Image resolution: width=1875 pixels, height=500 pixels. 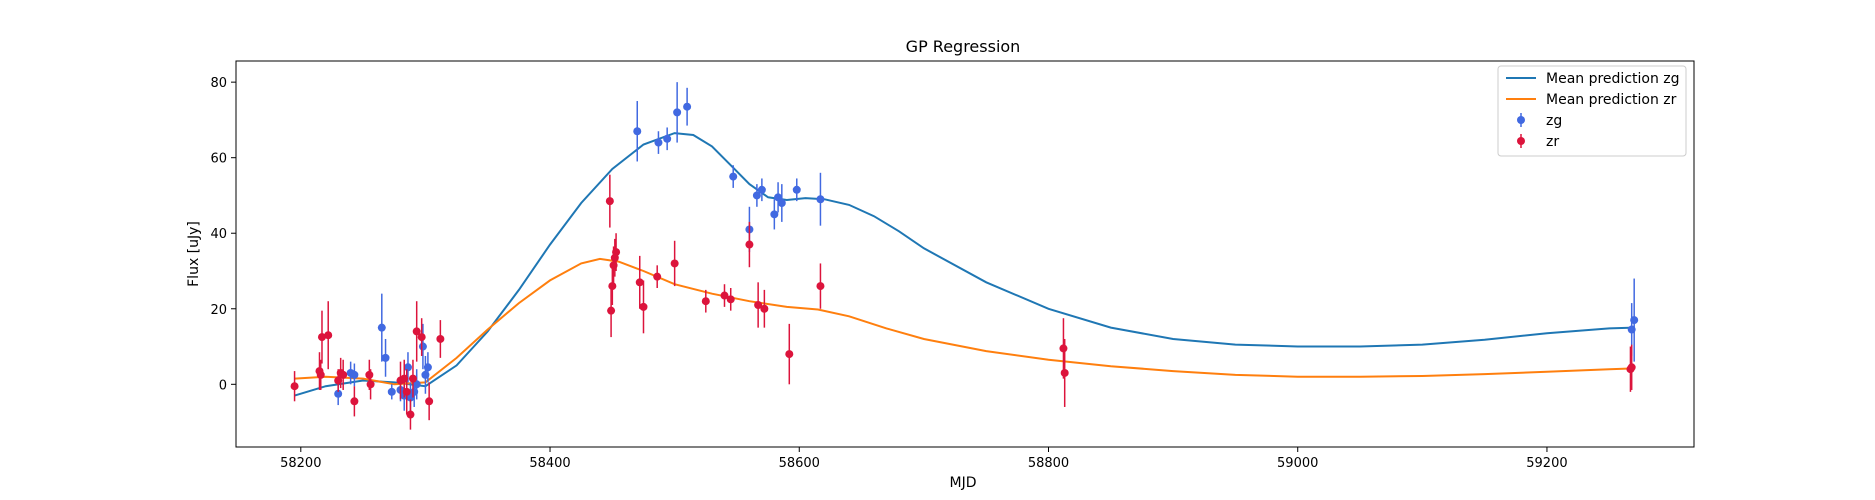 What do you see at coordinates (218, 159) in the screenshot?
I see `y-tick-label: 60` at bounding box center [218, 159].